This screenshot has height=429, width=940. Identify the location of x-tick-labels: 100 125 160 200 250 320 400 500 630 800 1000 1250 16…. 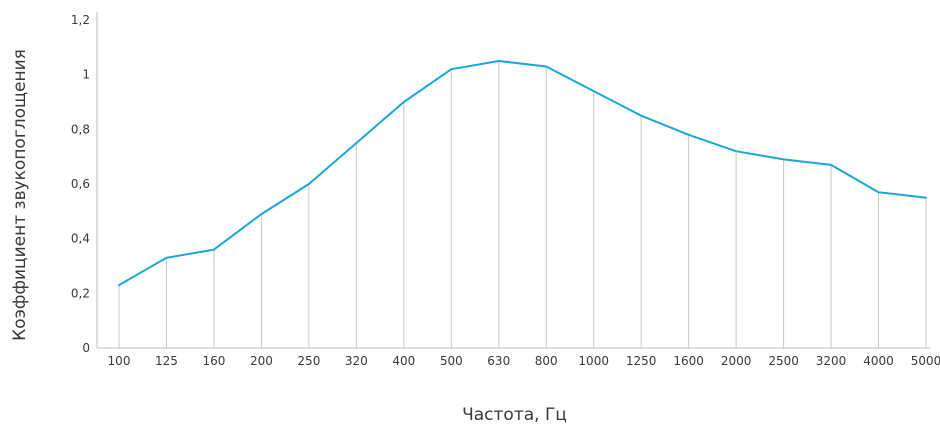
(524, 361).